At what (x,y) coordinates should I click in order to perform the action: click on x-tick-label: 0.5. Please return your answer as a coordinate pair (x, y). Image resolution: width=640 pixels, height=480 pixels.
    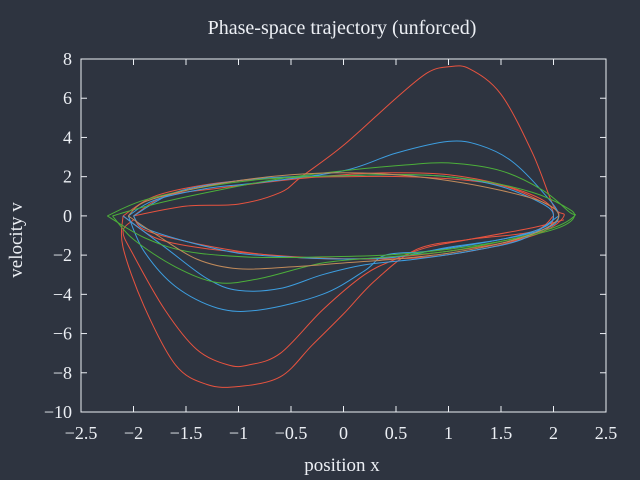
    Looking at the image, I should click on (396, 433).